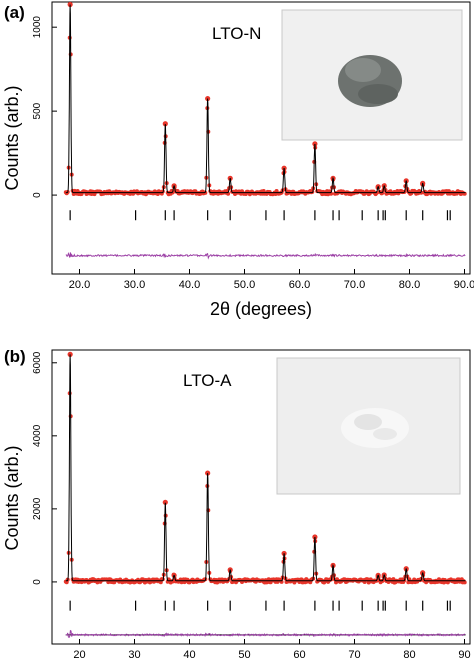 This screenshot has height=665, width=474. I want to click on x-tick-label: 30.0, so click(134, 285).